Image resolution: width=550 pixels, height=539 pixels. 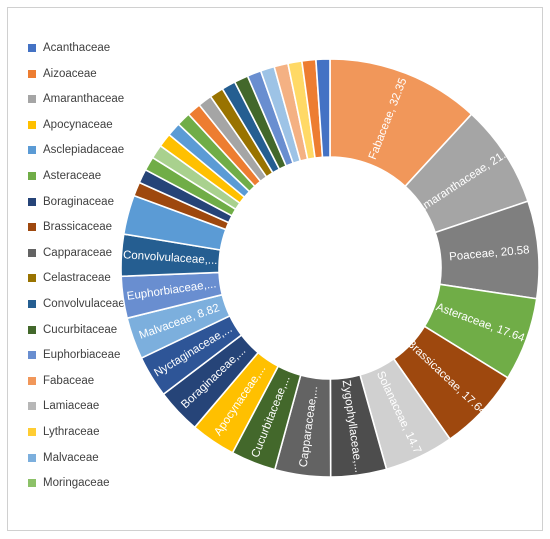 I want to click on legend-entry: Asclepiadaceae, so click(x=76, y=150).